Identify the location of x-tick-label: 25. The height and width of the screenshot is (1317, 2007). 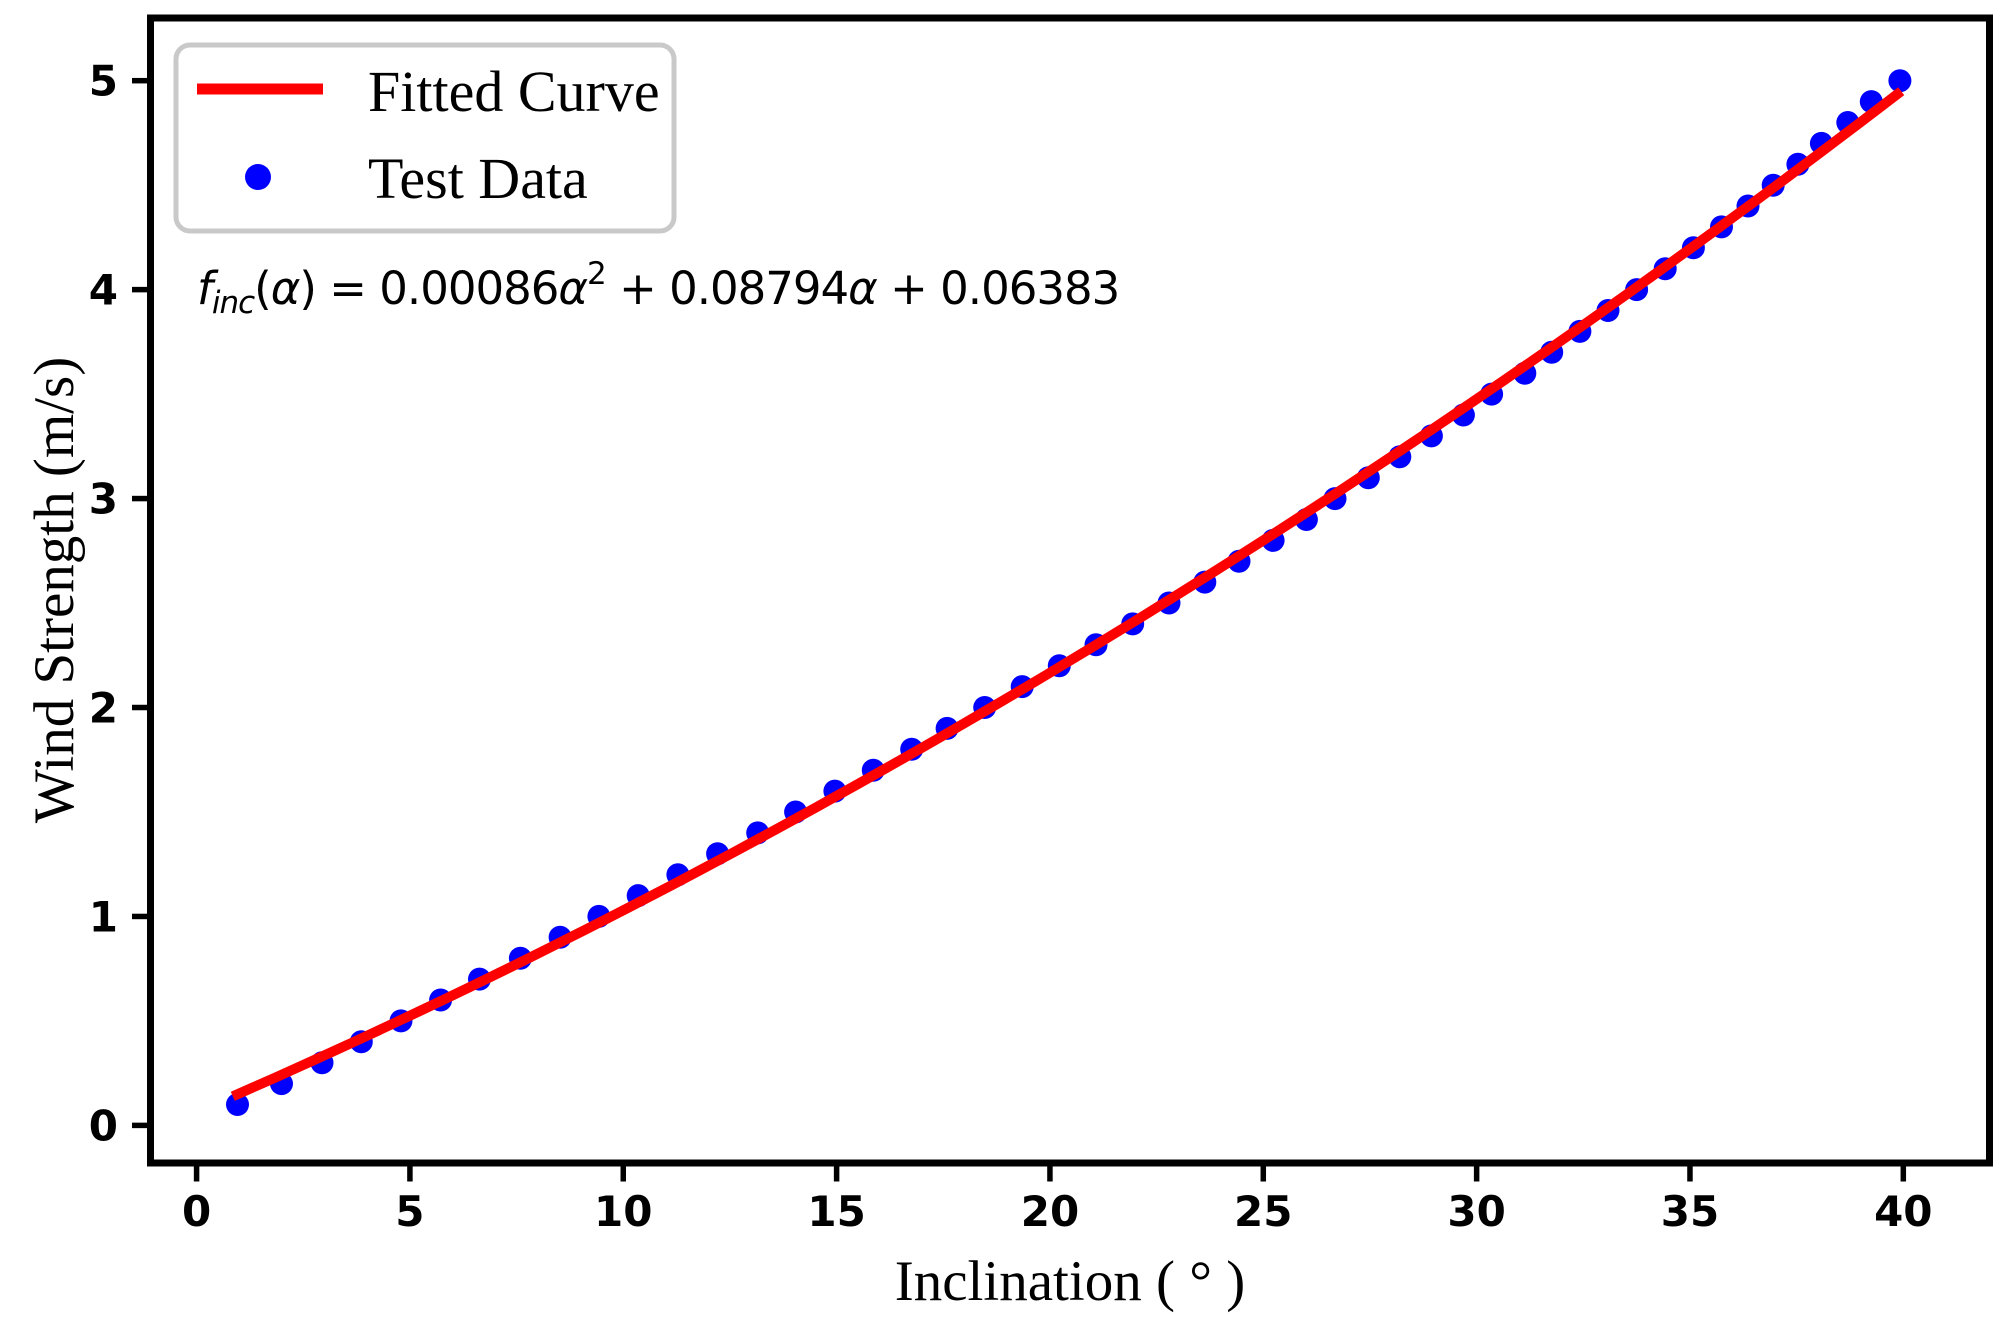
(1263, 1211).